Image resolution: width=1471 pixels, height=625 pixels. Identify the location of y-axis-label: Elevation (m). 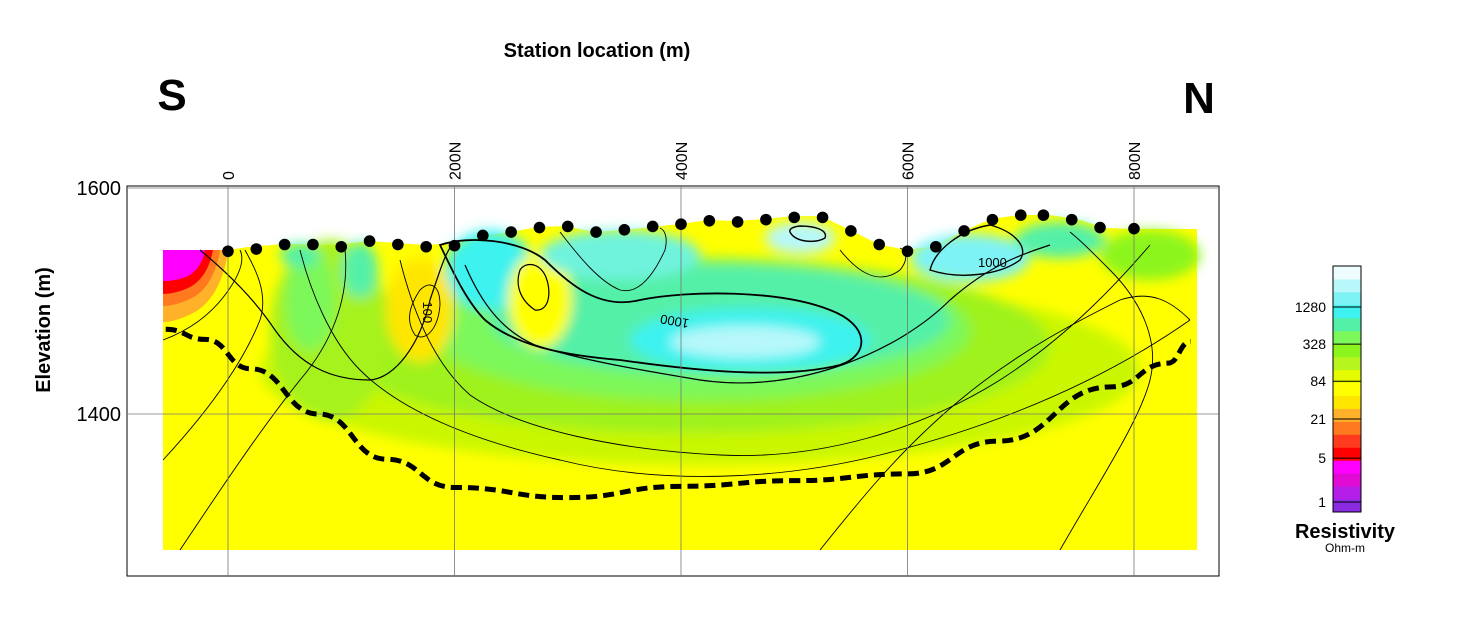
(44, 330).